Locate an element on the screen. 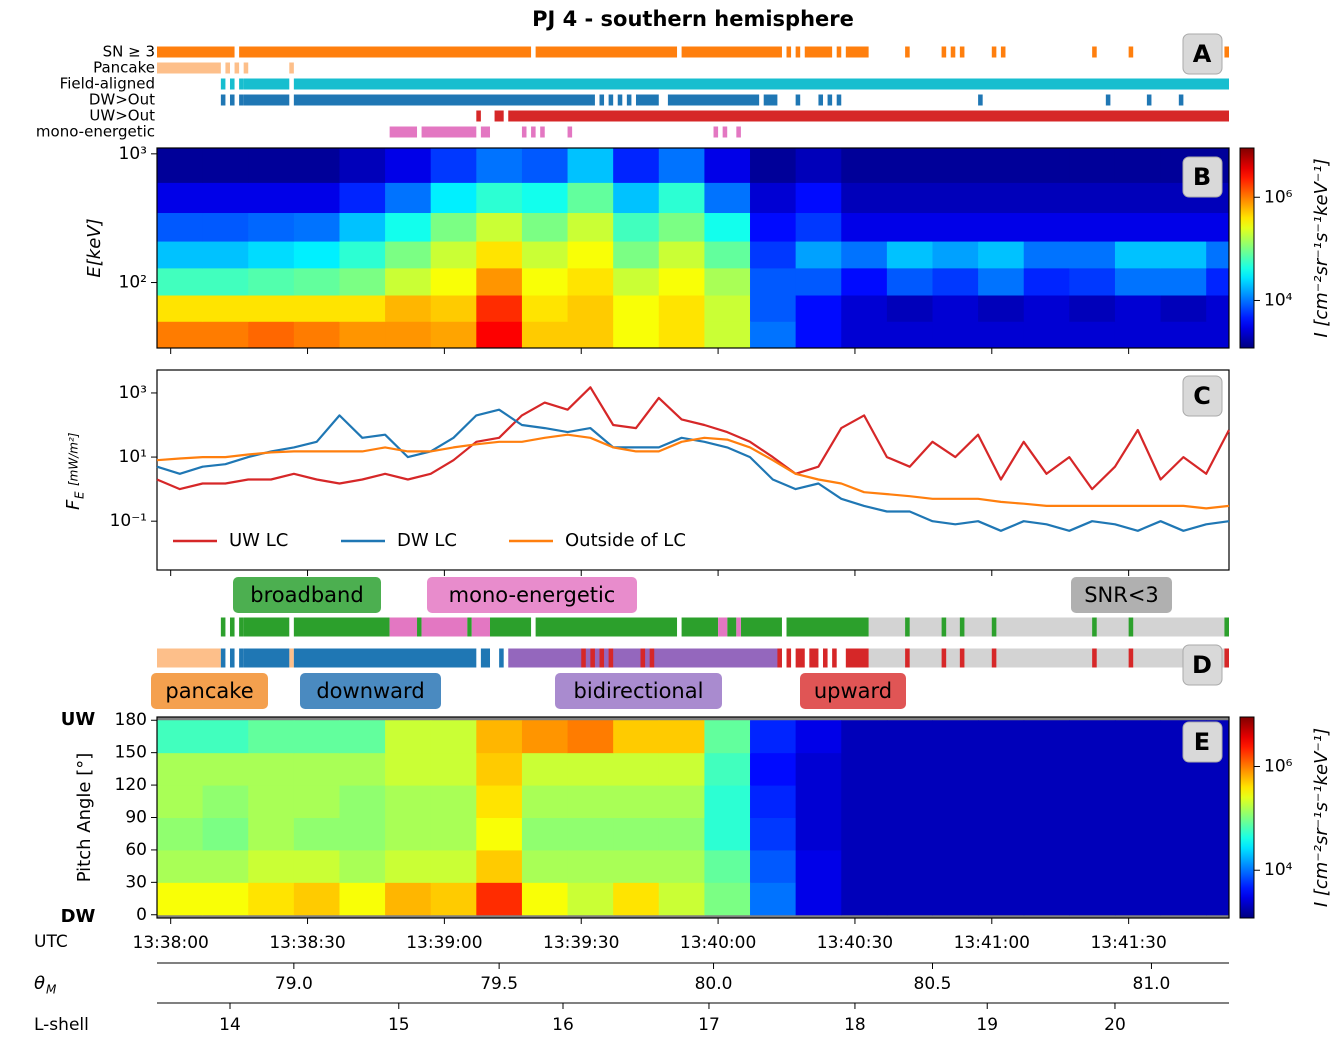 Image resolution: width=1343 pixels, height=1040 pixels. panel-letter: B is located at coordinates (1202, 177).